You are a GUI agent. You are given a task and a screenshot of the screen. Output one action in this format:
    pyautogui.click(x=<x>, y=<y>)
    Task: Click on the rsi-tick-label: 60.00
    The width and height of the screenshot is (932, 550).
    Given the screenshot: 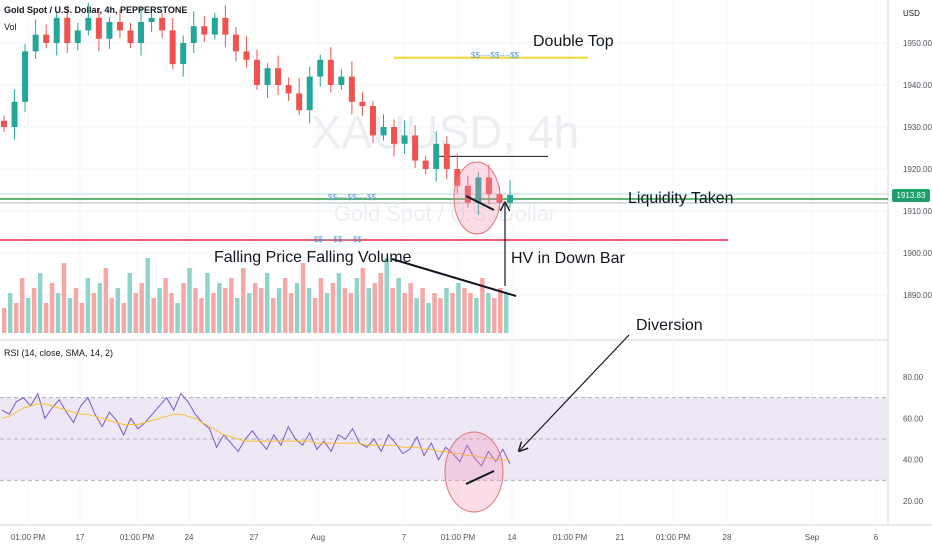 What is the action you would take?
    pyautogui.click(x=913, y=418)
    